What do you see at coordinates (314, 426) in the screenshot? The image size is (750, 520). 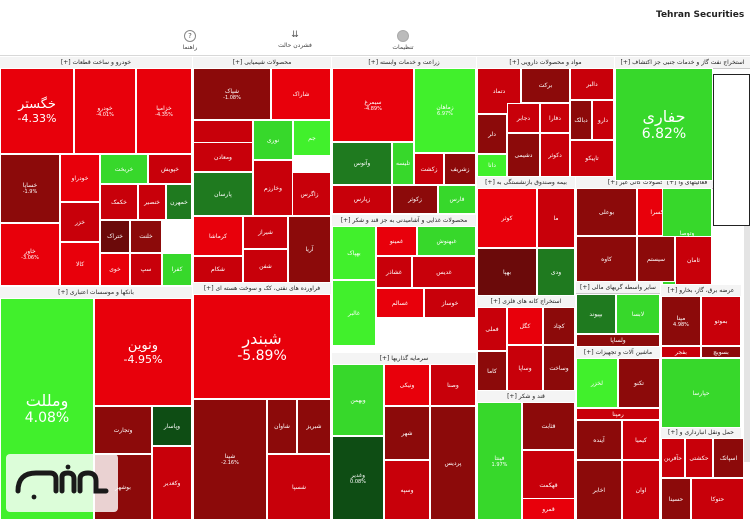 I see `stock-tile: شبریز` at bounding box center [314, 426].